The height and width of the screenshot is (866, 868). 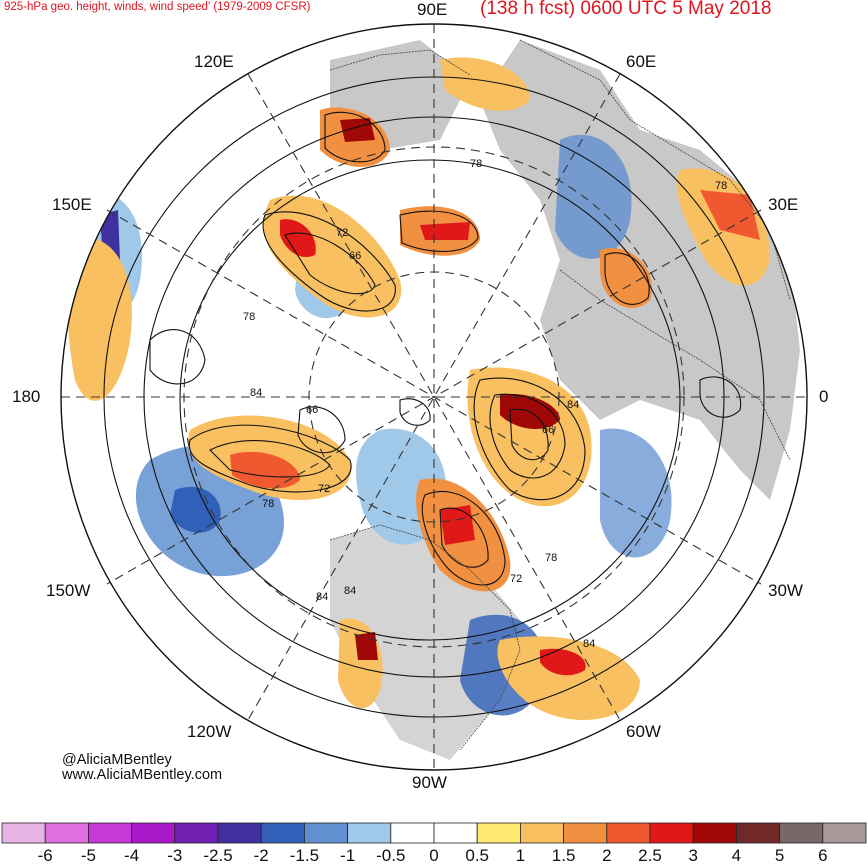 What do you see at coordinates (261, 855) in the screenshot?
I see `colorbar-tick-label: -2` at bounding box center [261, 855].